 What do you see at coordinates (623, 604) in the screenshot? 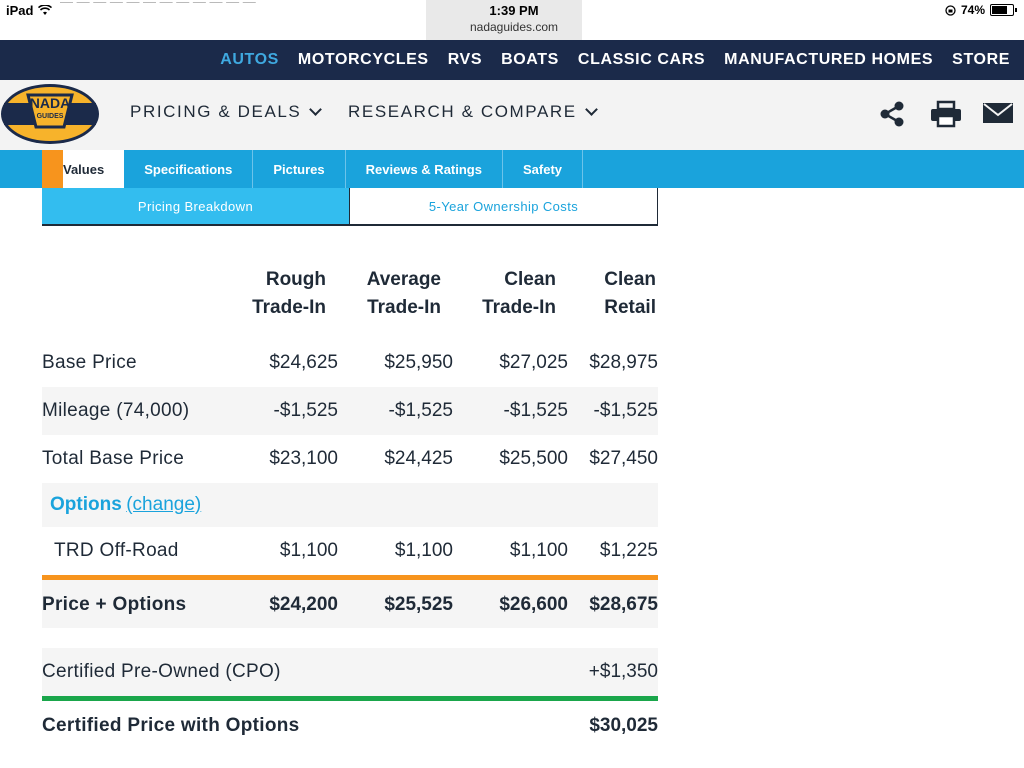
I see `value-cell: $28,675` at bounding box center [623, 604].